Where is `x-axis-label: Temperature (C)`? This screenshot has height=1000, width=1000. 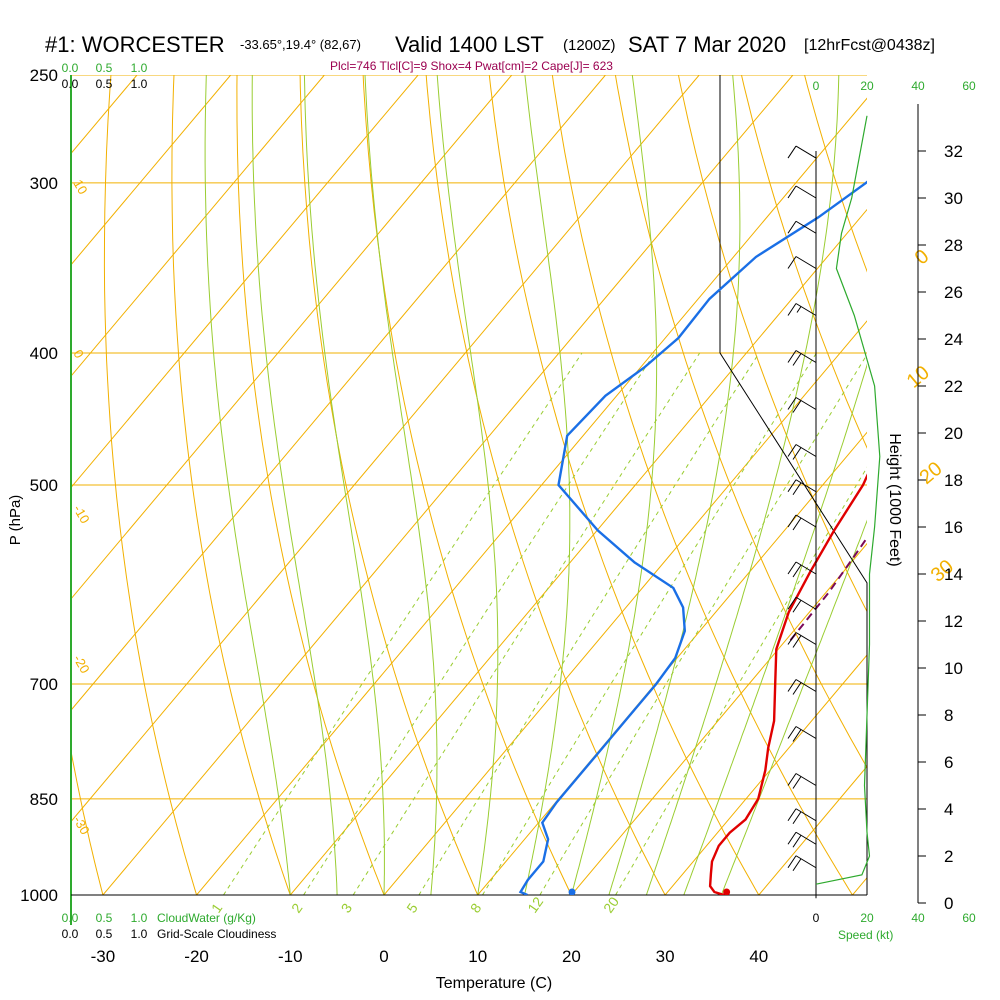 x-axis-label: Temperature (C) is located at coordinates (494, 983).